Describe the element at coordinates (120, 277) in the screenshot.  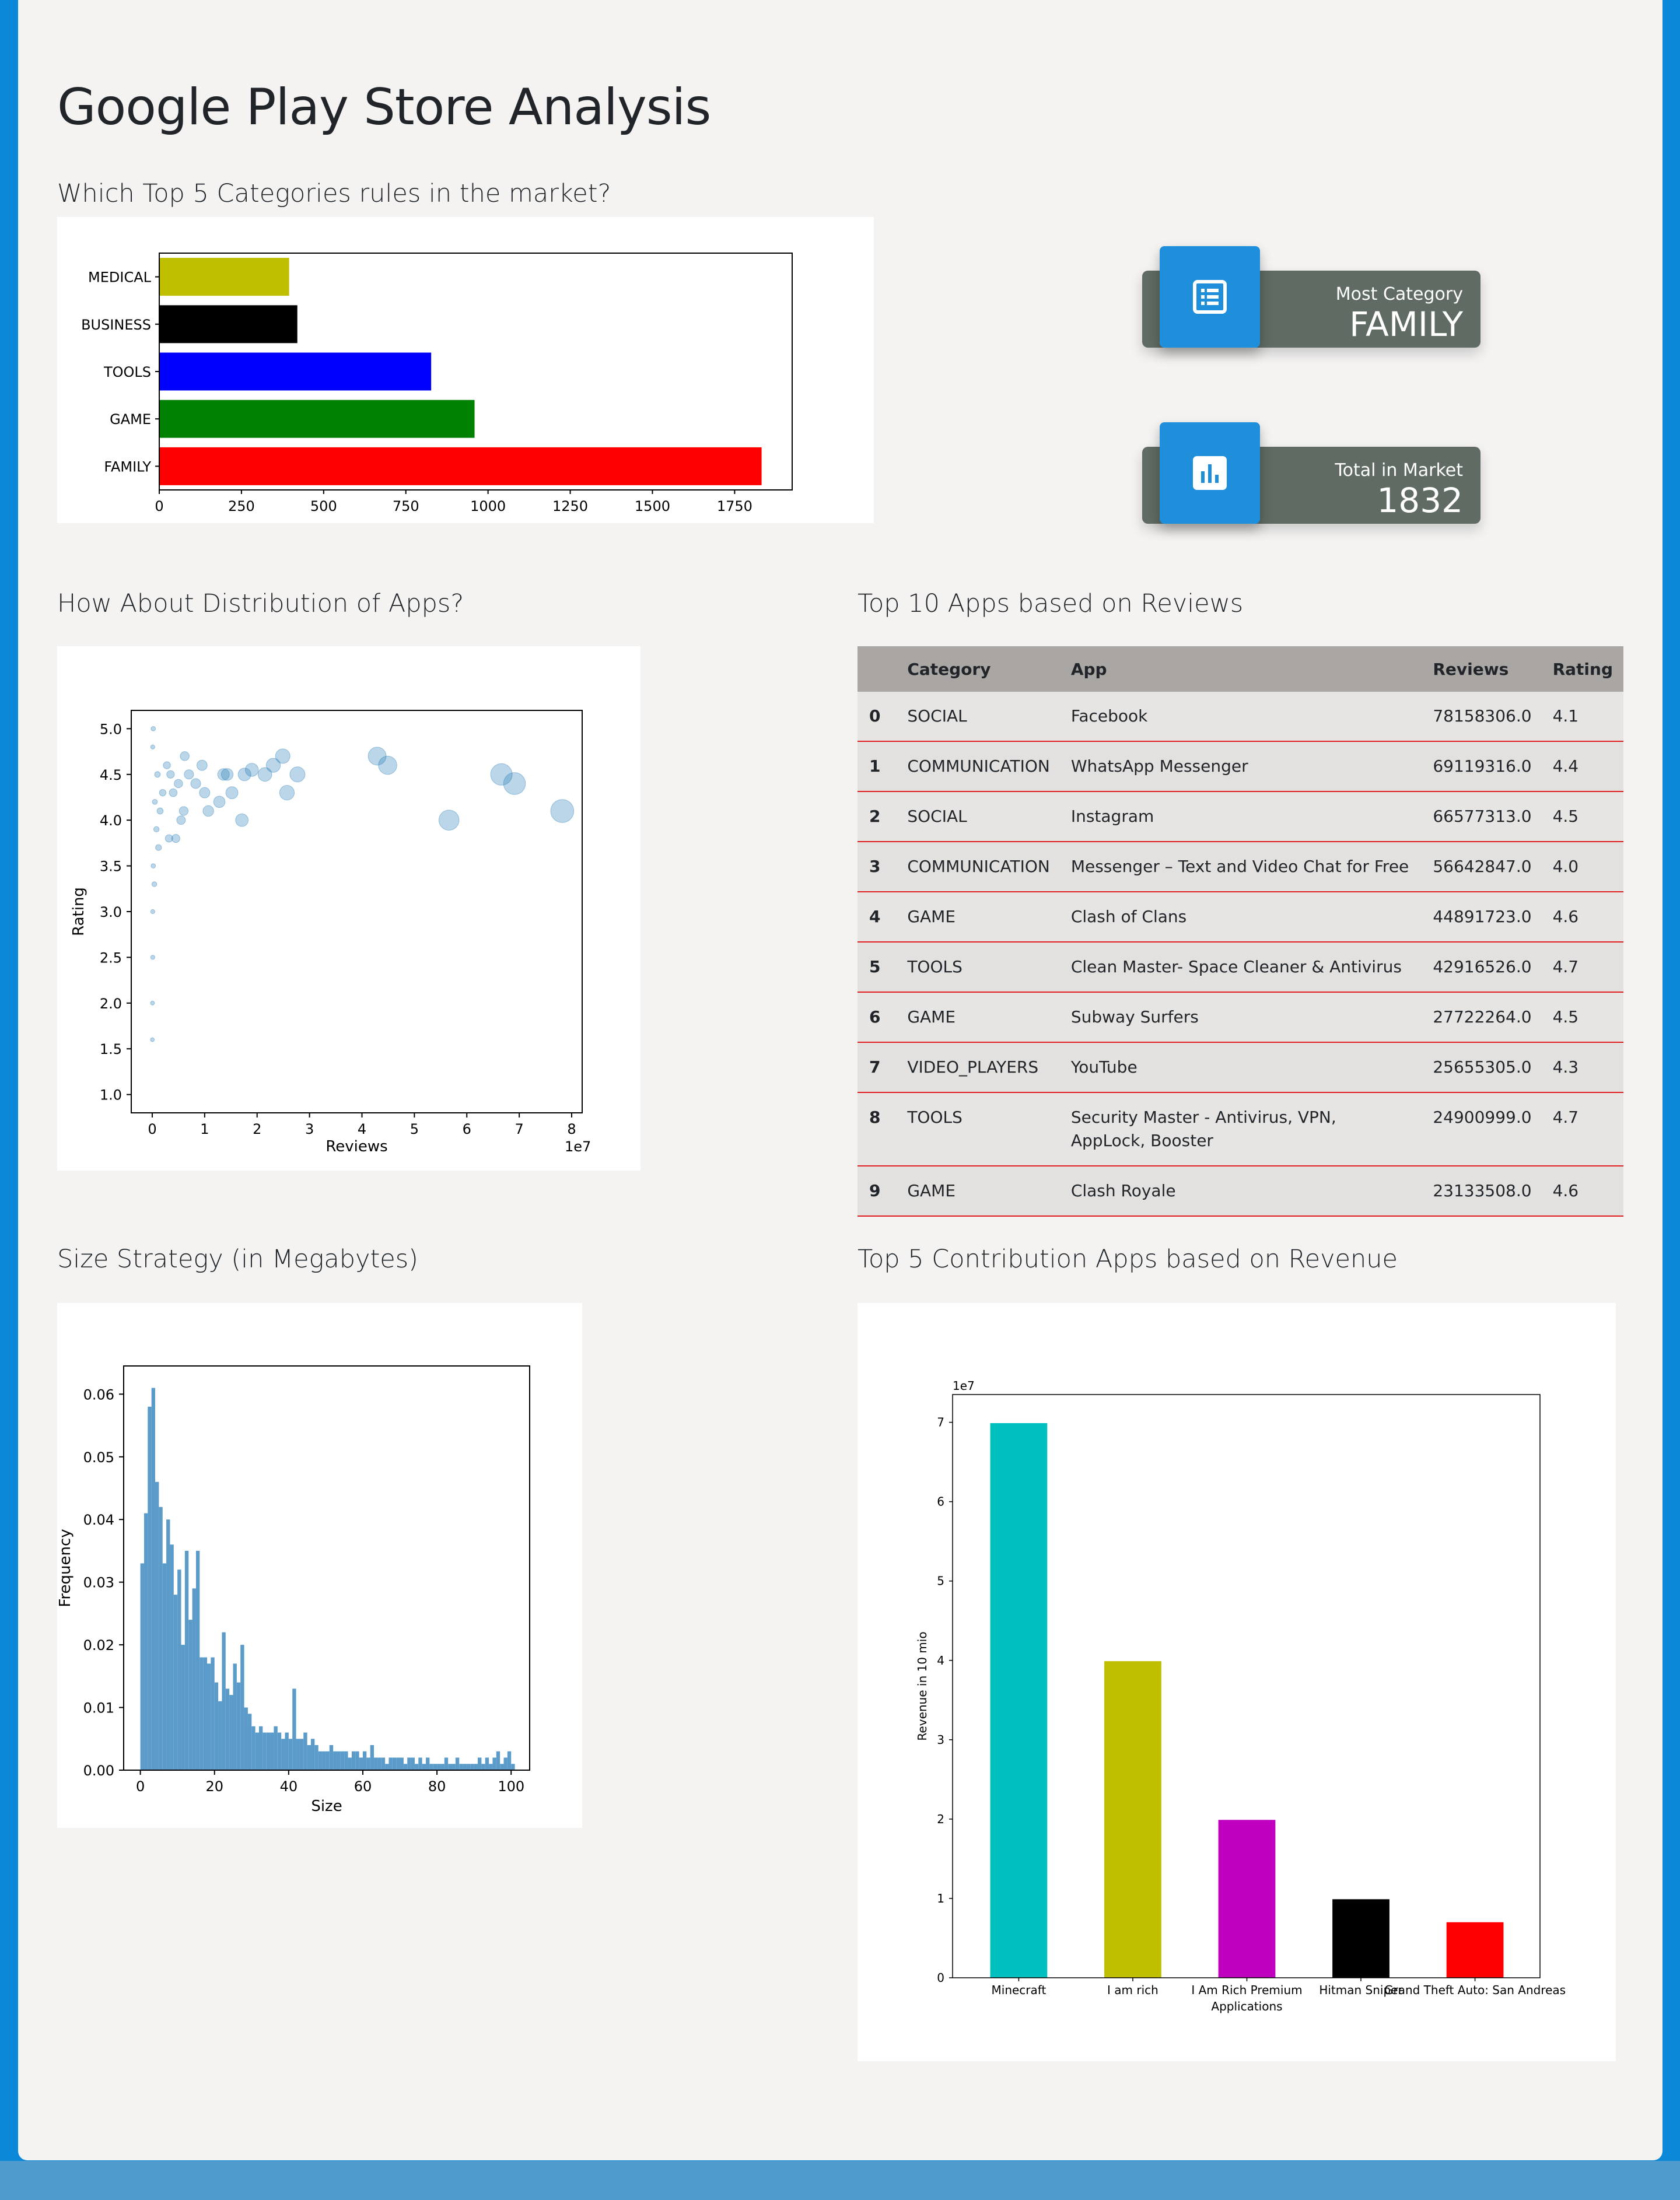
I see `y-tick-label: MEDICAL` at that location.